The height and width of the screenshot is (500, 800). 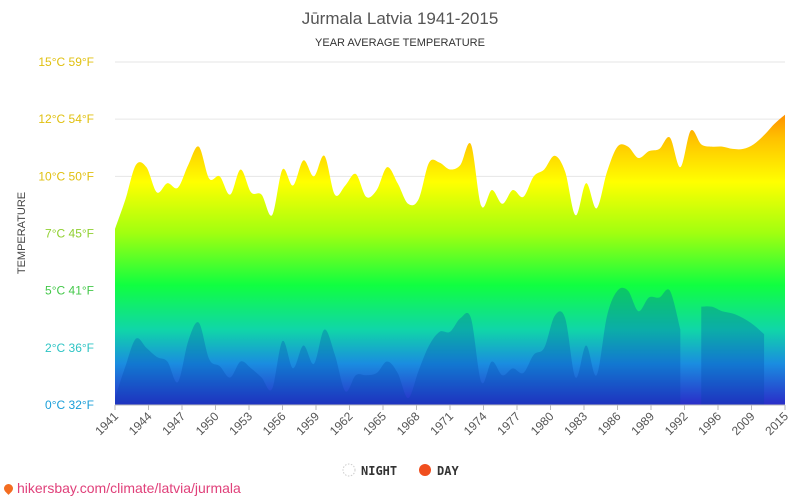 I want to click on x-tick-label: 1962, so click(x=341, y=423).